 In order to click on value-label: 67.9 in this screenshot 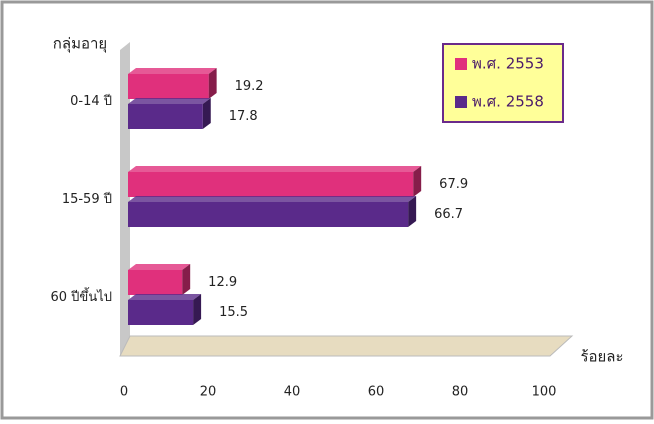, I will do `click(453, 184)`.